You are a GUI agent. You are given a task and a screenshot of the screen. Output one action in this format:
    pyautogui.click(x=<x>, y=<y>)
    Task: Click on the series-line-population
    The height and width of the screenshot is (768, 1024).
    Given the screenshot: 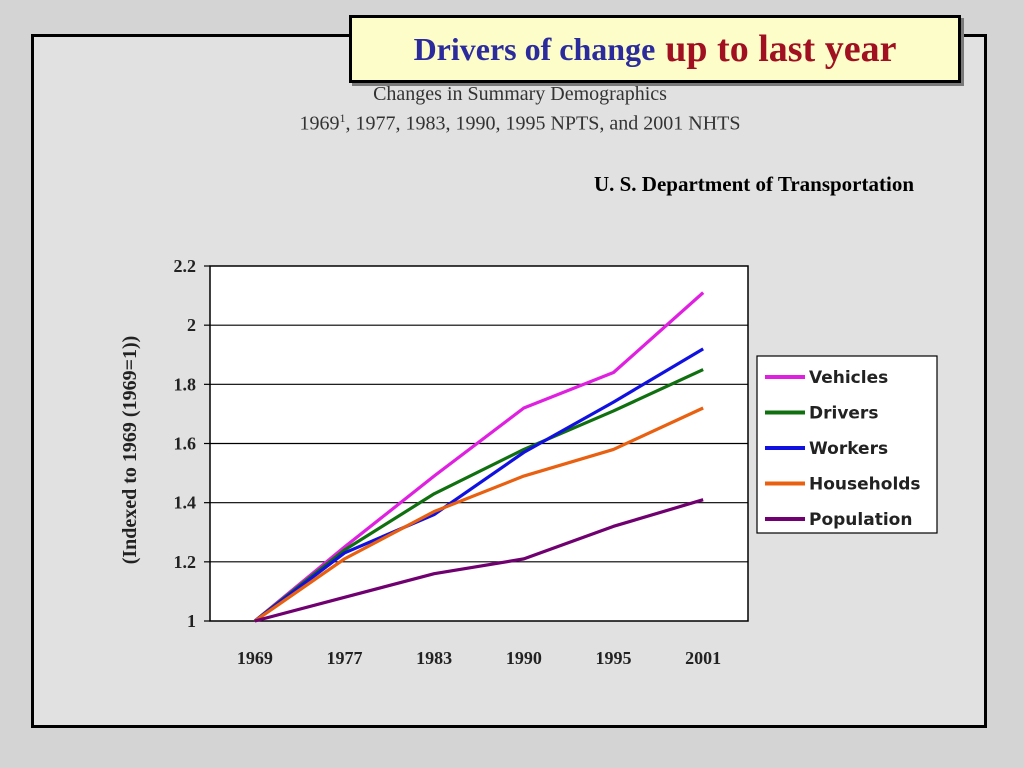 What is the action you would take?
    pyautogui.click(x=479, y=560)
    